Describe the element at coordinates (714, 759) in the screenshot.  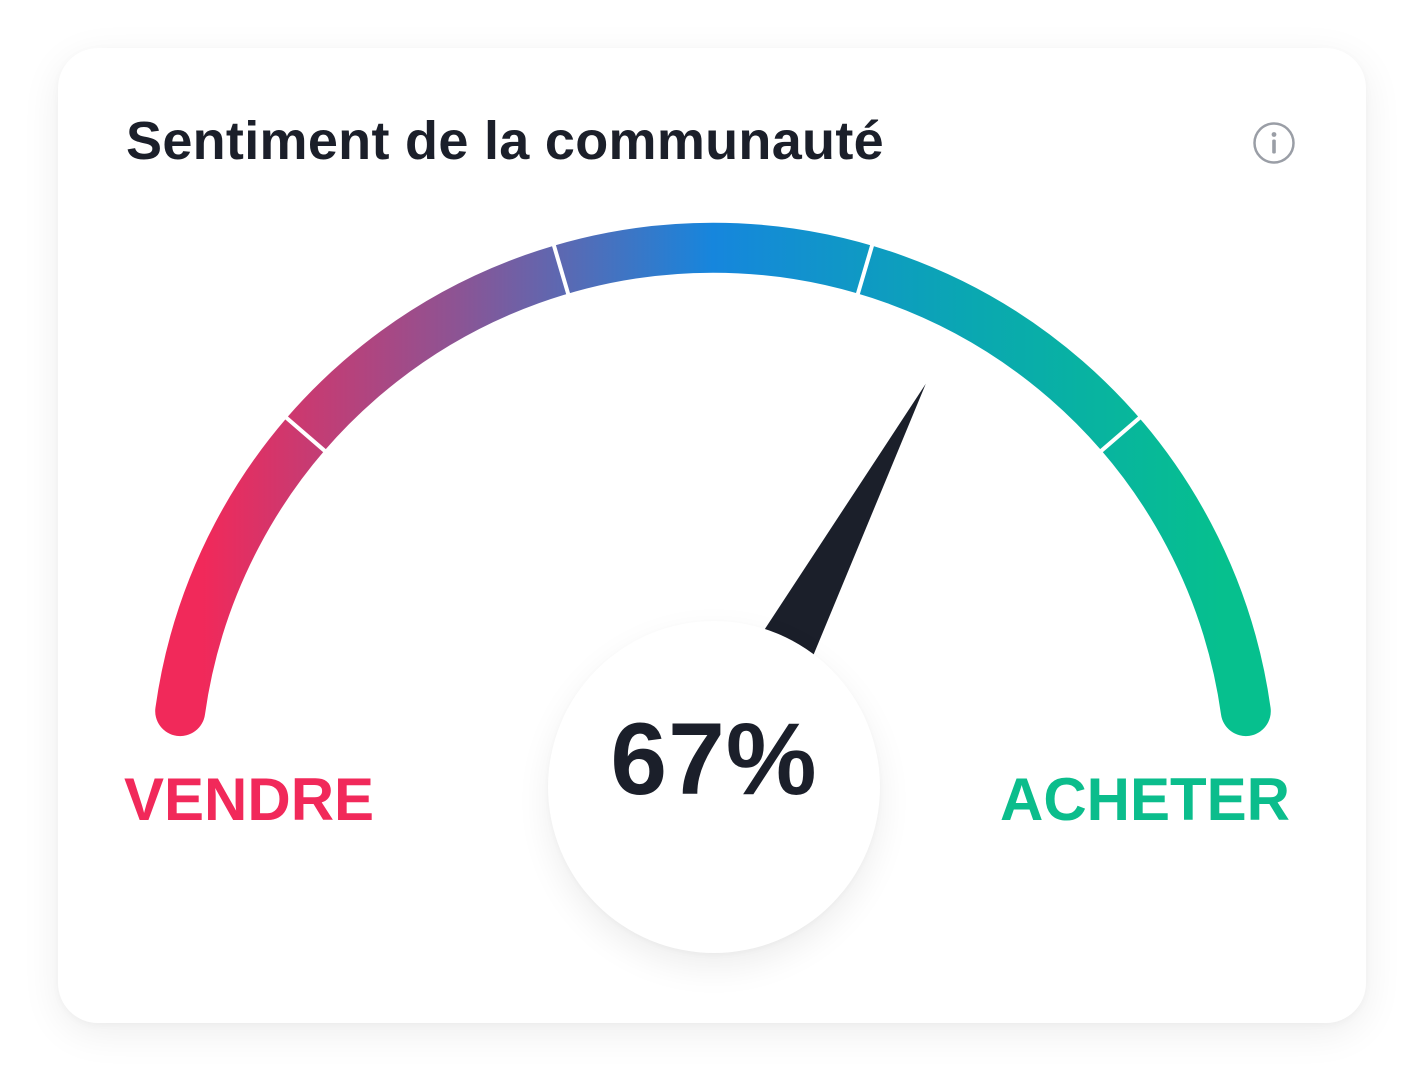
I see `sentiment-value: 67%` at that location.